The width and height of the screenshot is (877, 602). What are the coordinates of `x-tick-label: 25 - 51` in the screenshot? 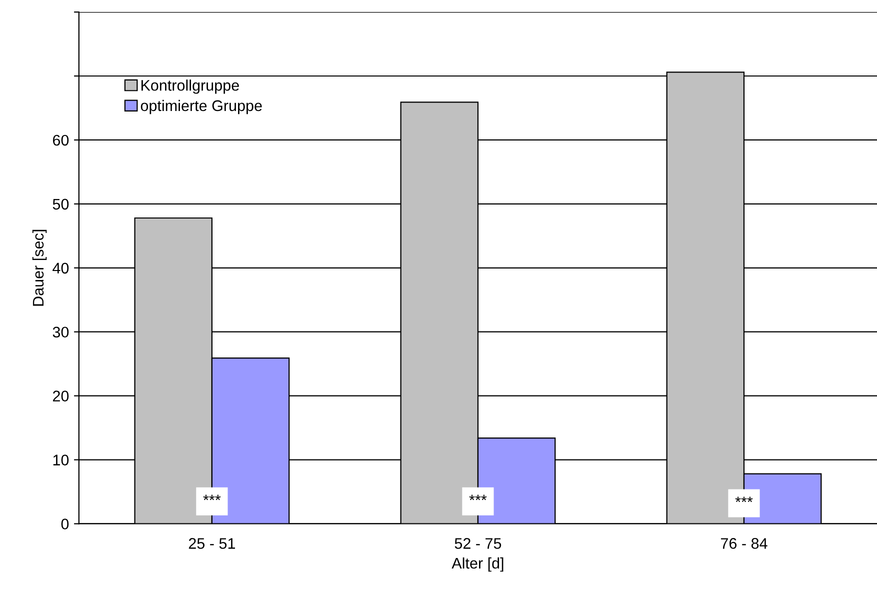 It's located at (211, 543).